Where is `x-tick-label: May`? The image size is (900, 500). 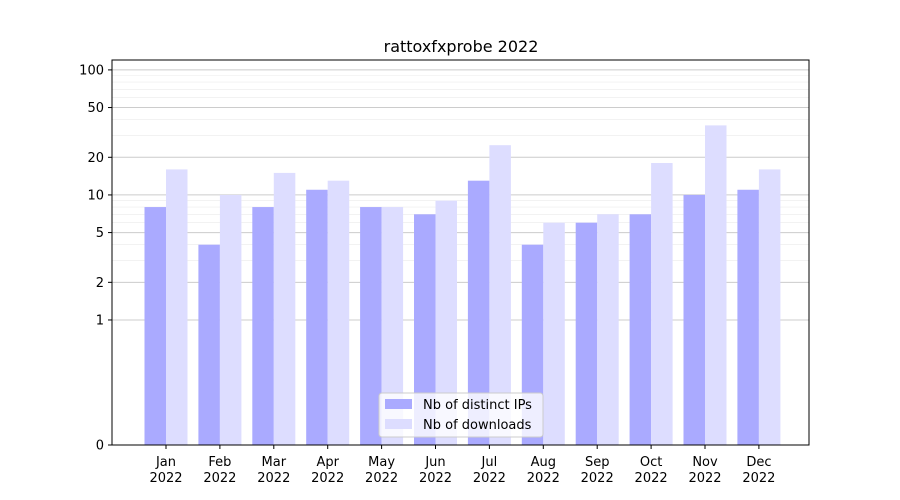 x-tick-label: May is located at coordinates (381, 462).